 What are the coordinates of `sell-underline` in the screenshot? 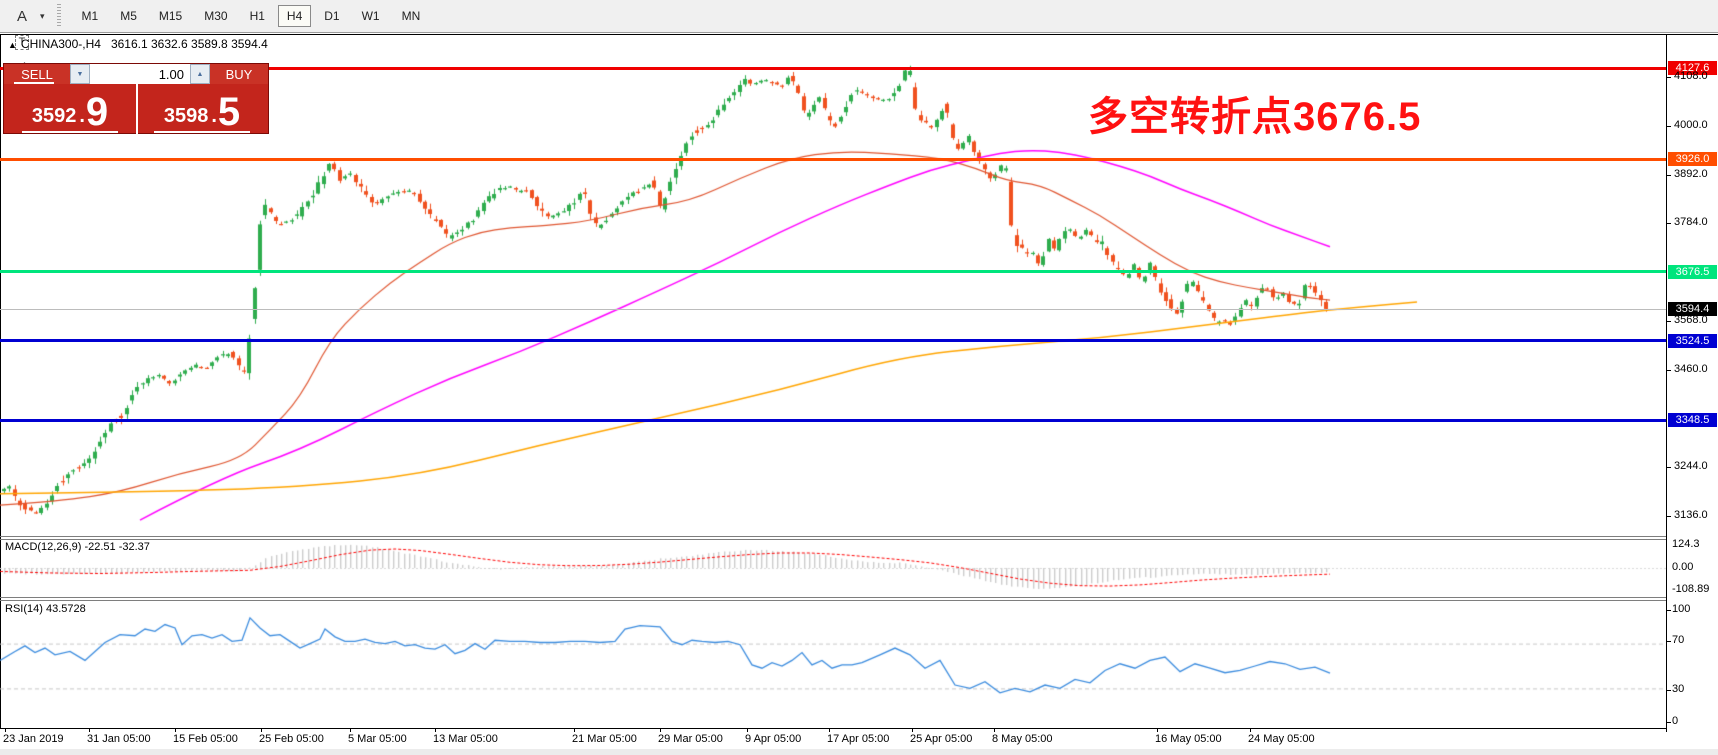 It's located at (34, 83).